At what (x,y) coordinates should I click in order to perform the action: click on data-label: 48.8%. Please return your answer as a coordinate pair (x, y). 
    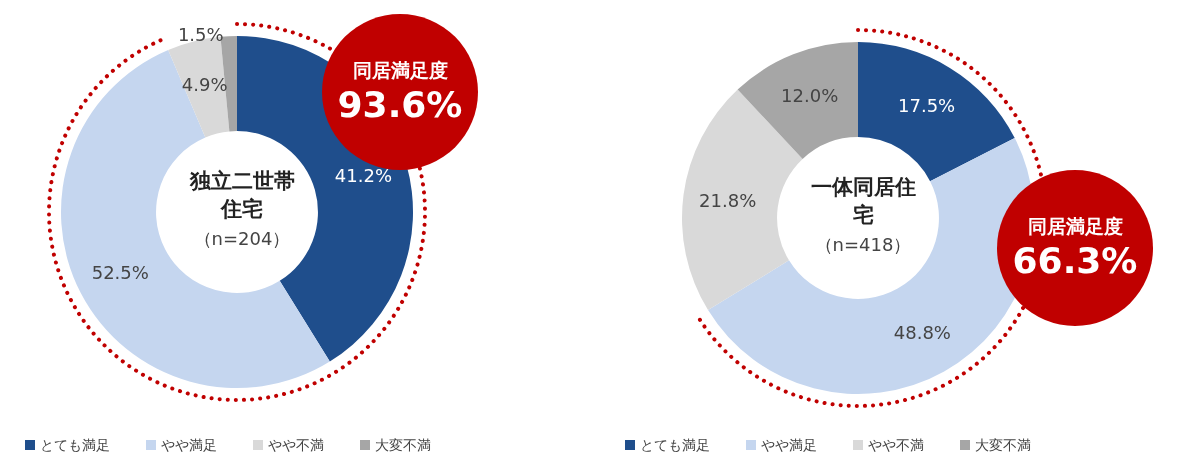
    Looking at the image, I should click on (922, 333).